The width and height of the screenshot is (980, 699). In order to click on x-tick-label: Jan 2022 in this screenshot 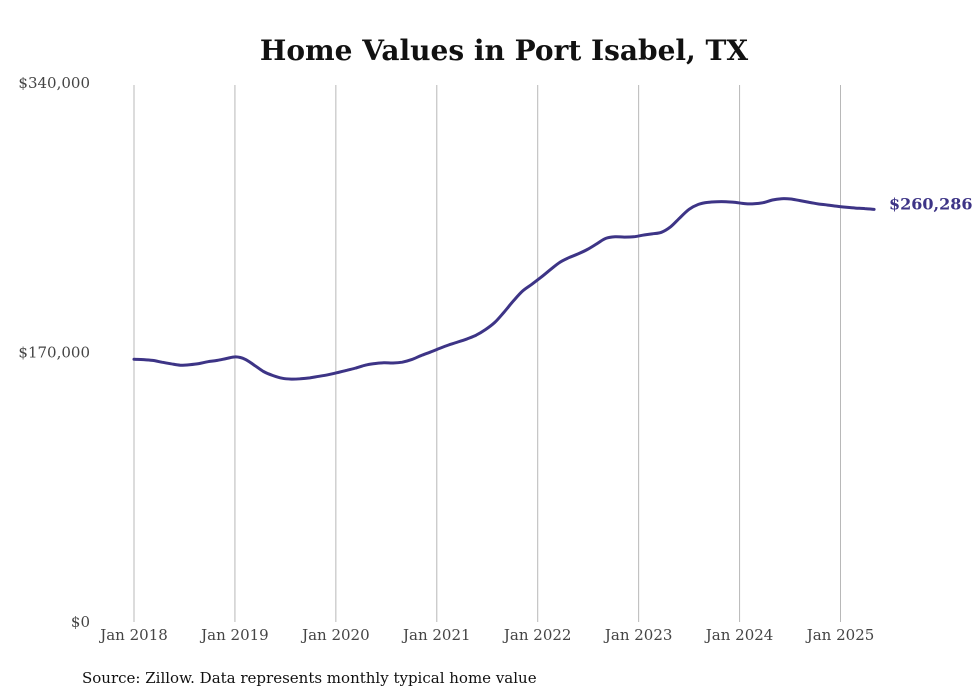, I will do `click(537, 635)`.